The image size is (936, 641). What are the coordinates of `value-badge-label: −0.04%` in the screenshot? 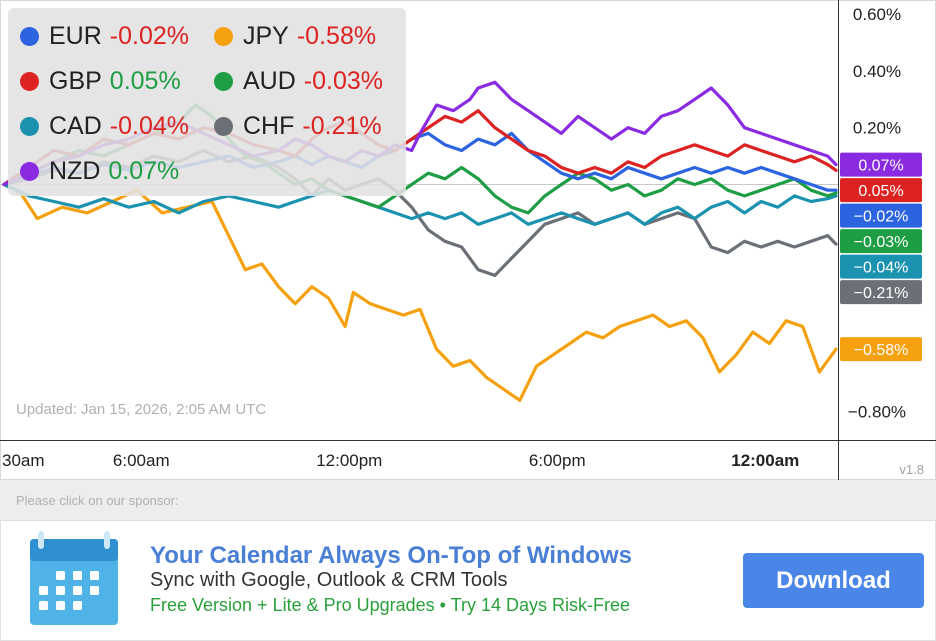 It's located at (881, 268).